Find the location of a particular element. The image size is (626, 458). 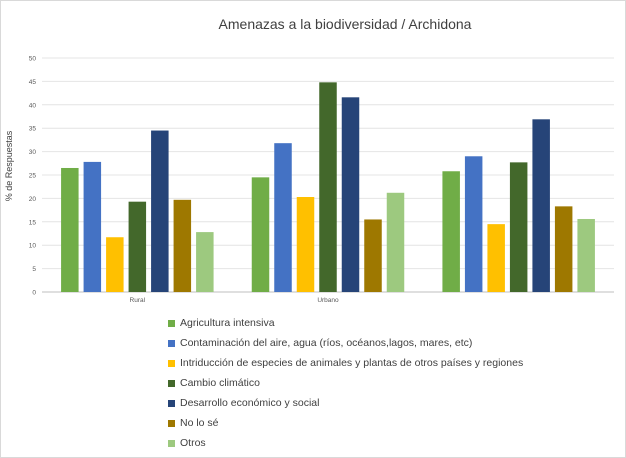

y-tick-label: 45 is located at coordinates (33, 82).